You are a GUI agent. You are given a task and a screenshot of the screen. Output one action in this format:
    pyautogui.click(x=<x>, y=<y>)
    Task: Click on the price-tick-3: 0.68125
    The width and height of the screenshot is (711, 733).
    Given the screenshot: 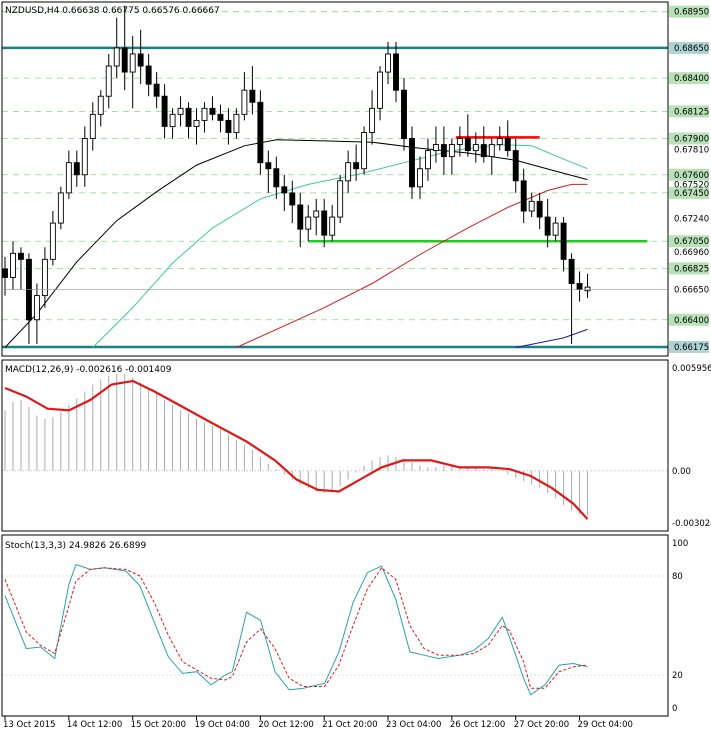 What is the action you would take?
    pyautogui.click(x=689, y=111)
    